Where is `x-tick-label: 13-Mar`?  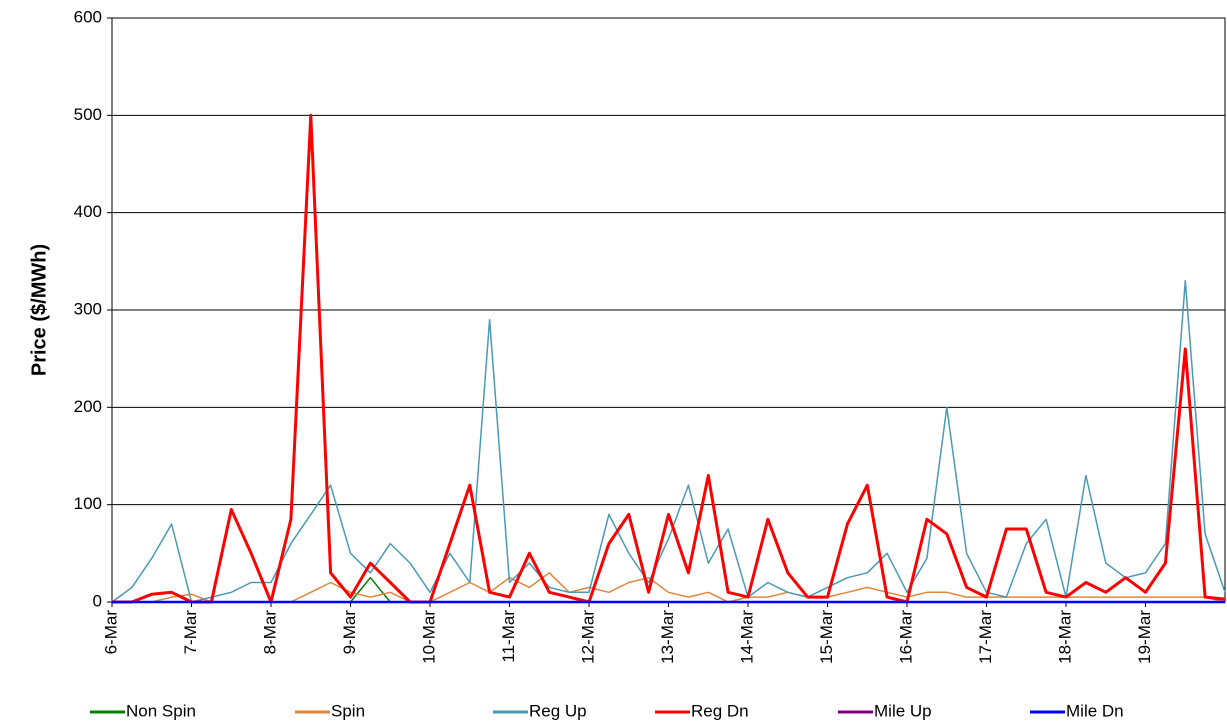 x-tick-label: 13-Mar is located at coordinates (667, 637).